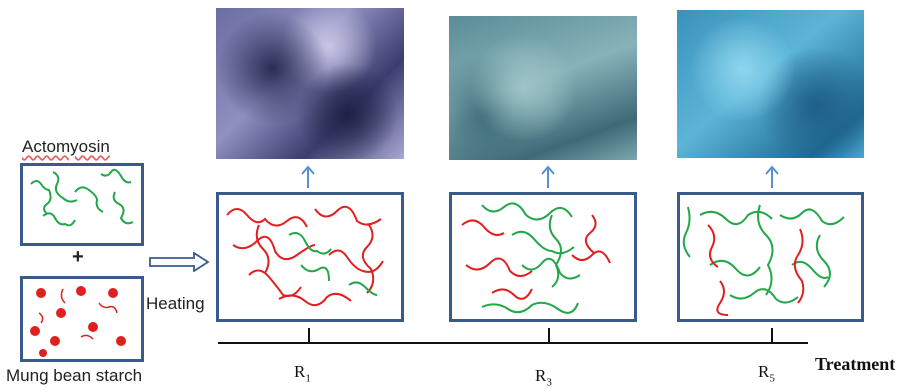 The width and height of the screenshot is (921, 392). What do you see at coordinates (74, 375) in the screenshot?
I see `starch-label: Mung bean starch` at bounding box center [74, 375].